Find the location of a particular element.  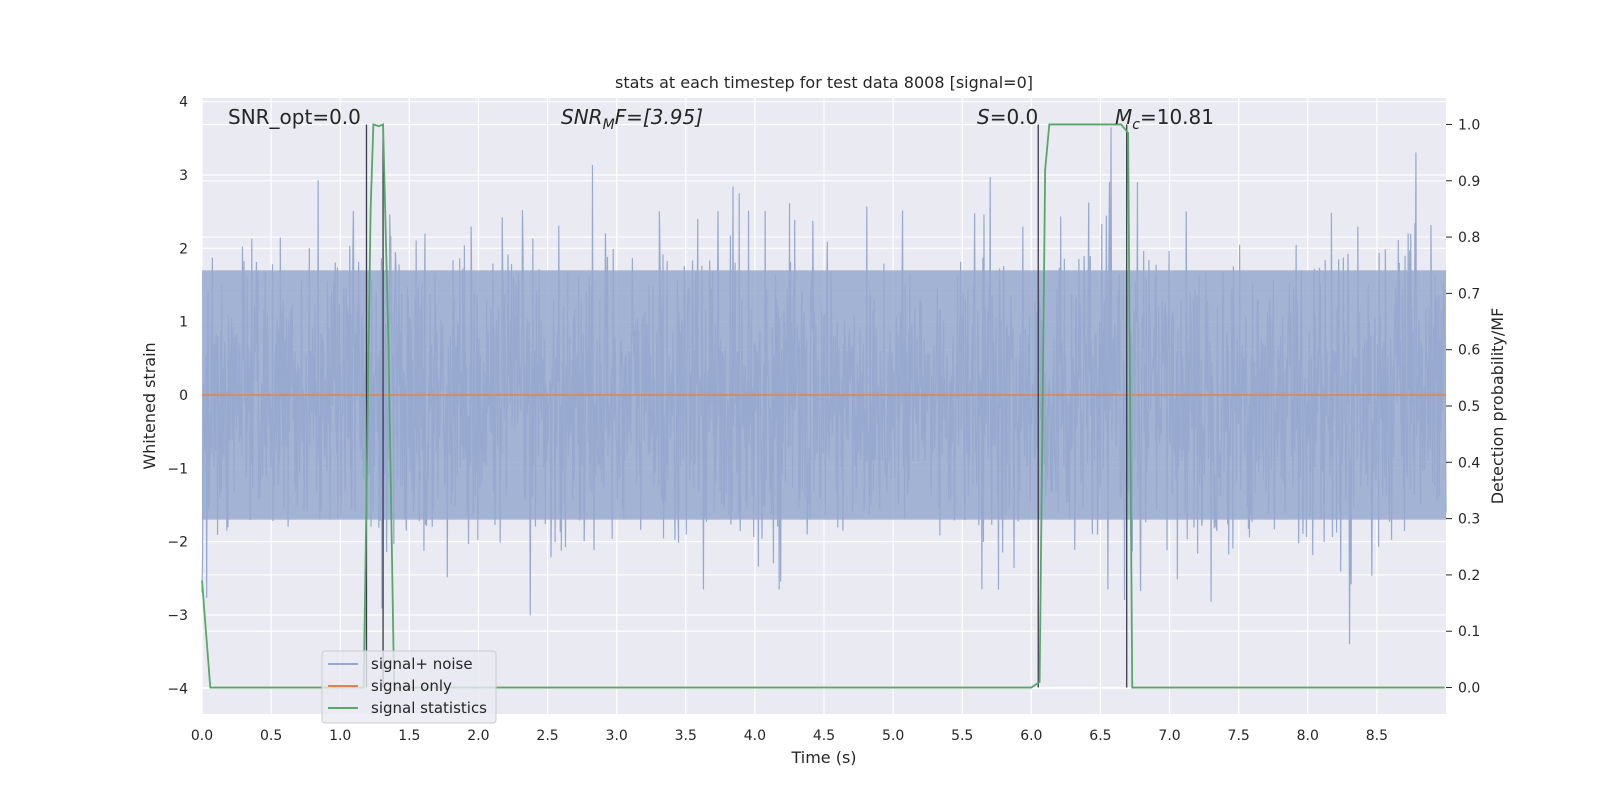

x-tick-label: 4.5 is located at coordinates (824, 736).